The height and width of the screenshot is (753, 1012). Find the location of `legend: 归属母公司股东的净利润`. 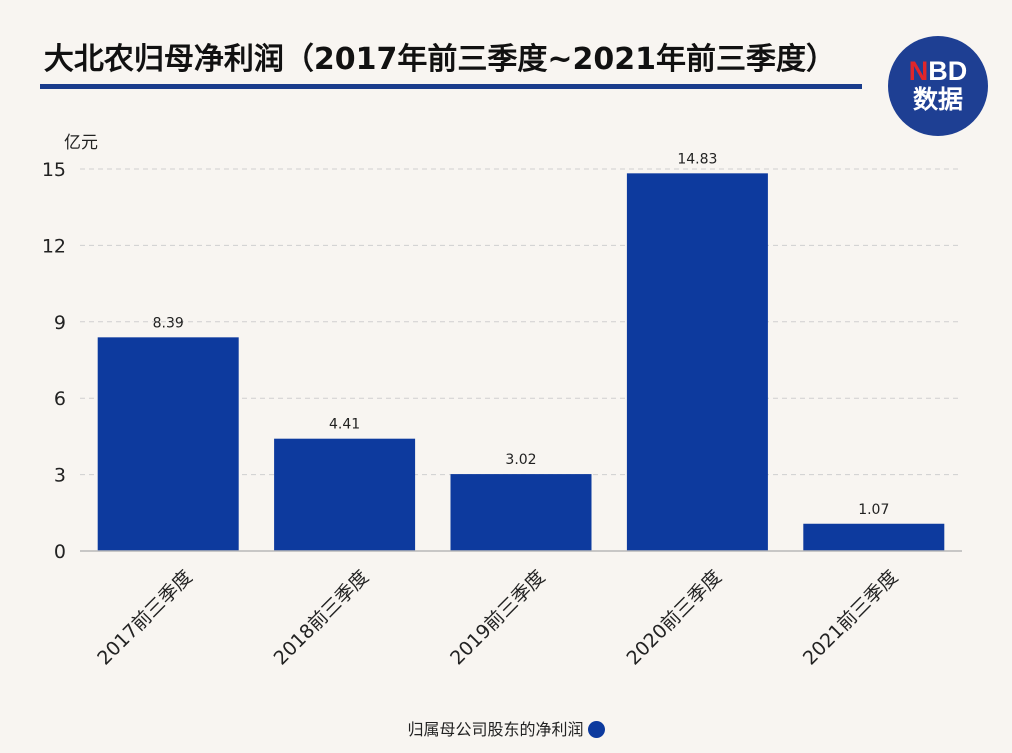

legend: 归属母公司股东的净利润 is located at coordinates (506, 728).